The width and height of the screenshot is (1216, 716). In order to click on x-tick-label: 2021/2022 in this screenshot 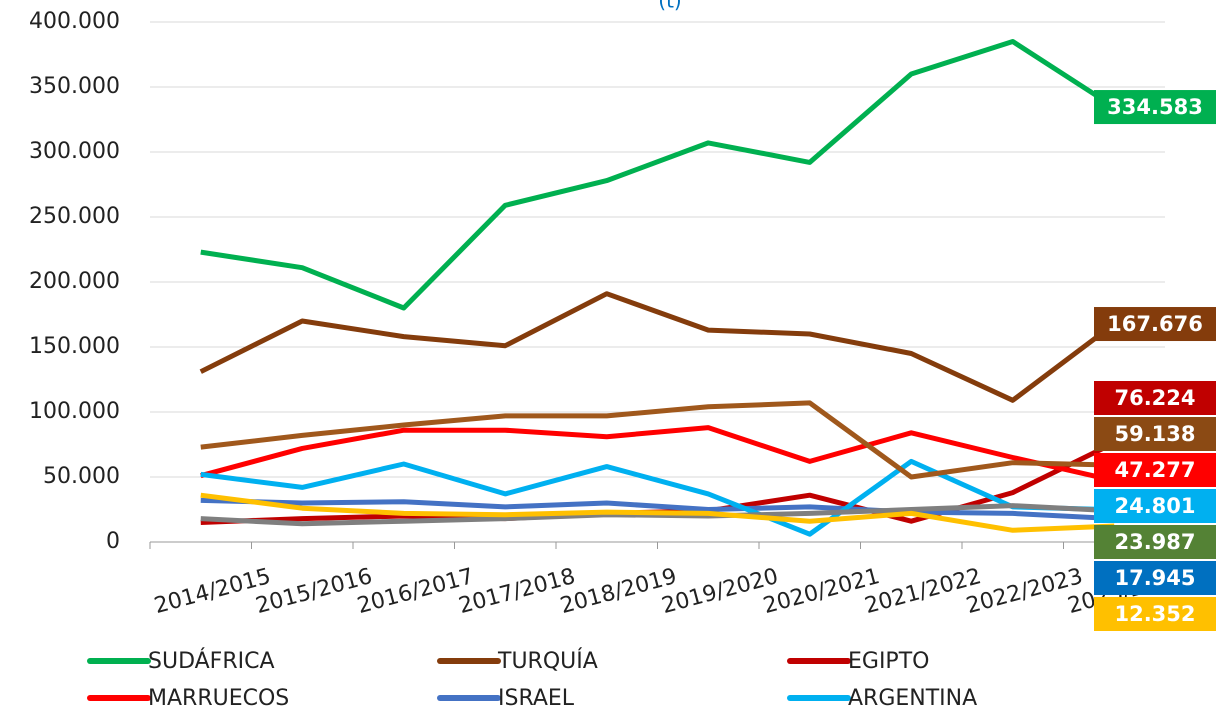, I will do `click(923, 591)`.